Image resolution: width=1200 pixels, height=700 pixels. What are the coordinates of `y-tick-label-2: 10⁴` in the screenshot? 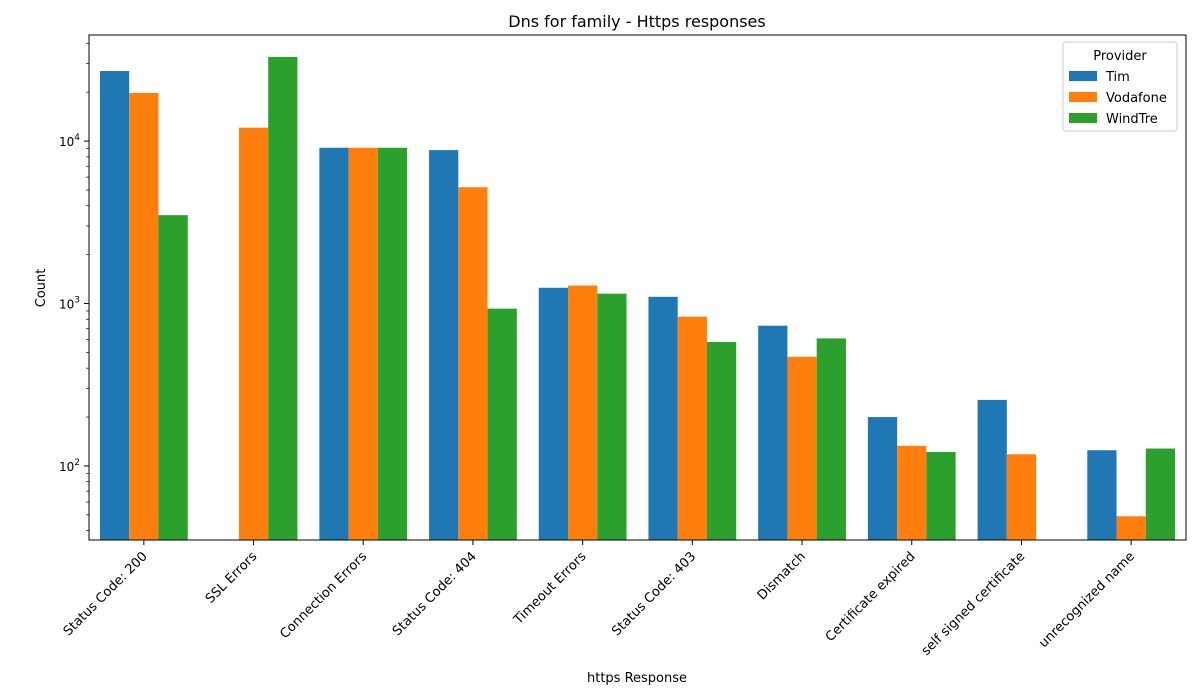 It's located at (69, 141).